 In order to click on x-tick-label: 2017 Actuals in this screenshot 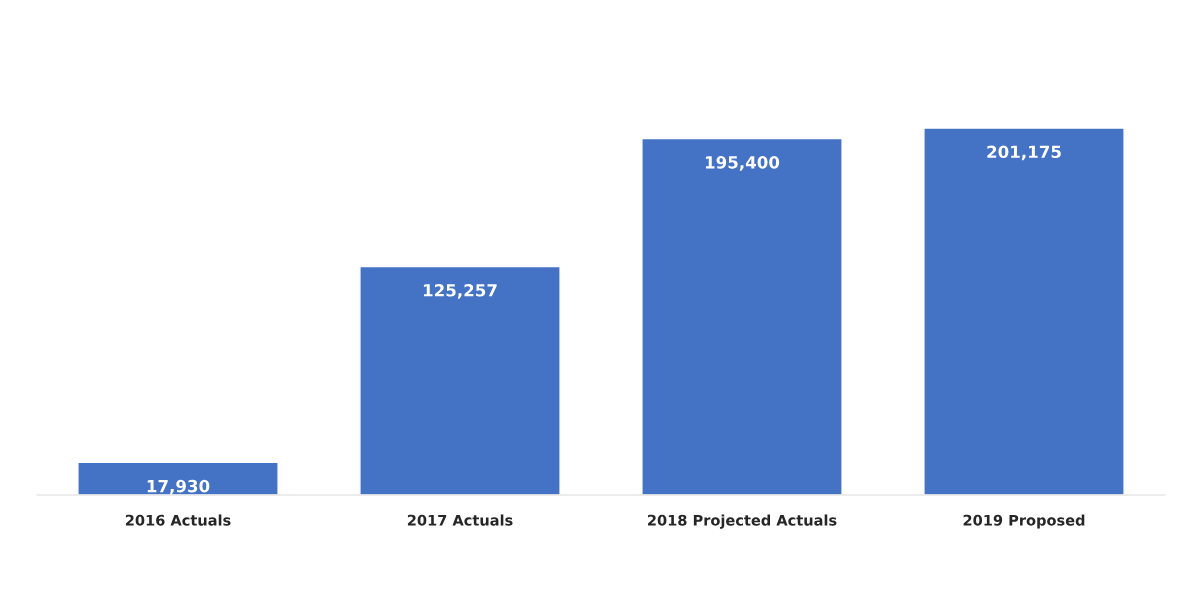, I will do `click(460, 520)`.